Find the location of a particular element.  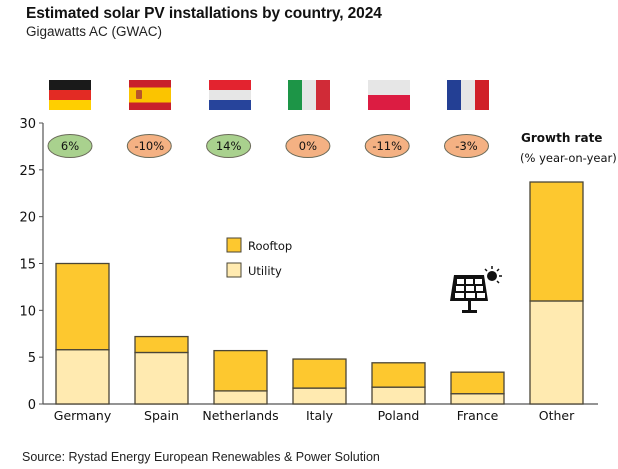

bar-rooftop-spain is located at coordinates (161, 344).